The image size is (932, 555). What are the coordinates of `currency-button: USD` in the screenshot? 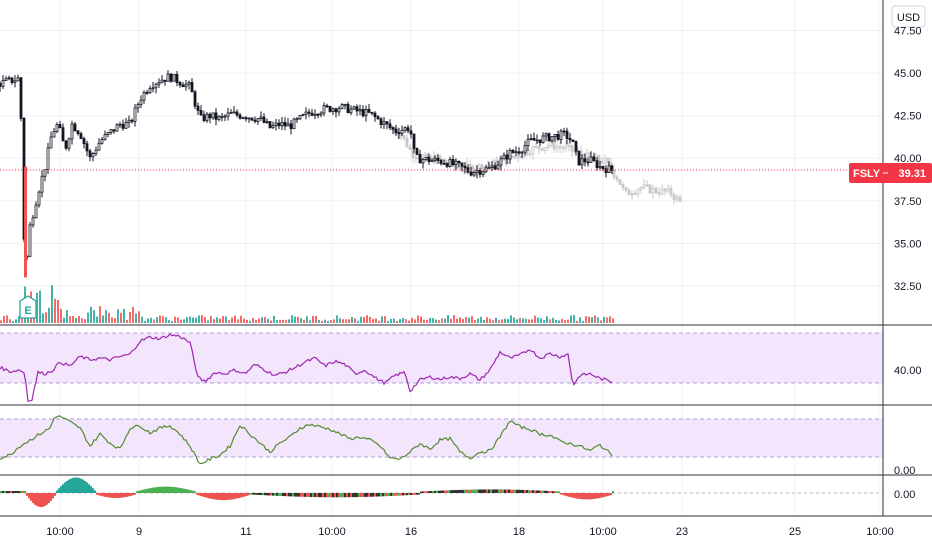 It's located at (908, 16).